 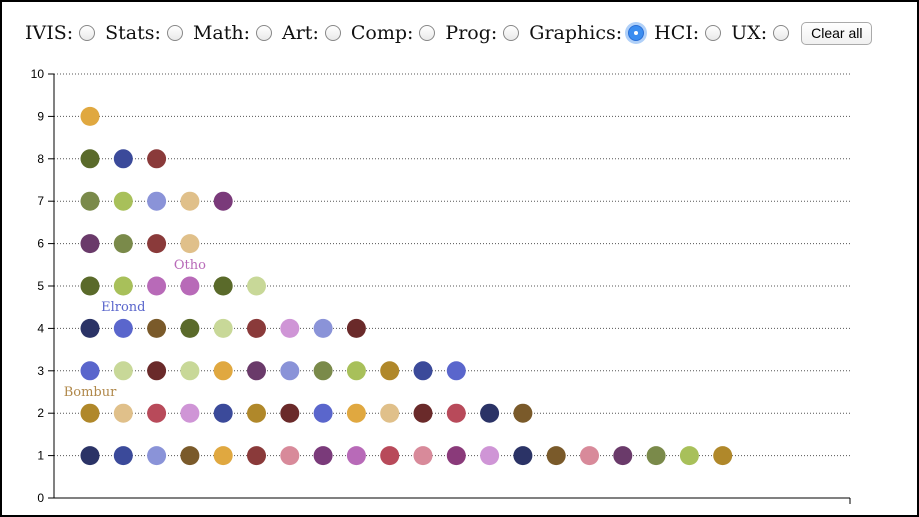 What do you see at coordinates (90, 392) in the screenshot?
I see `point-label: Bombur` at bounding box center [90, 392].